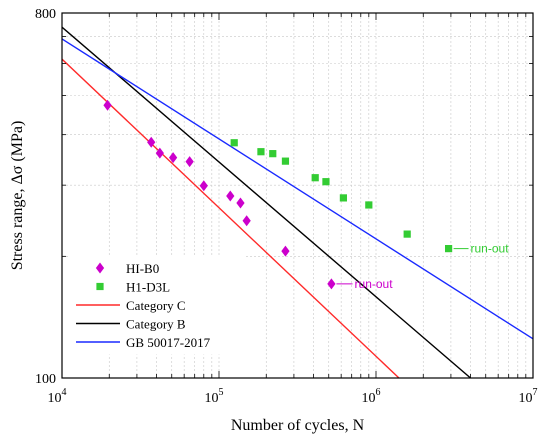 This screenshot has width=550, height=441. I want to click on legend-label: GB 50017-2017, so click(168, 342).